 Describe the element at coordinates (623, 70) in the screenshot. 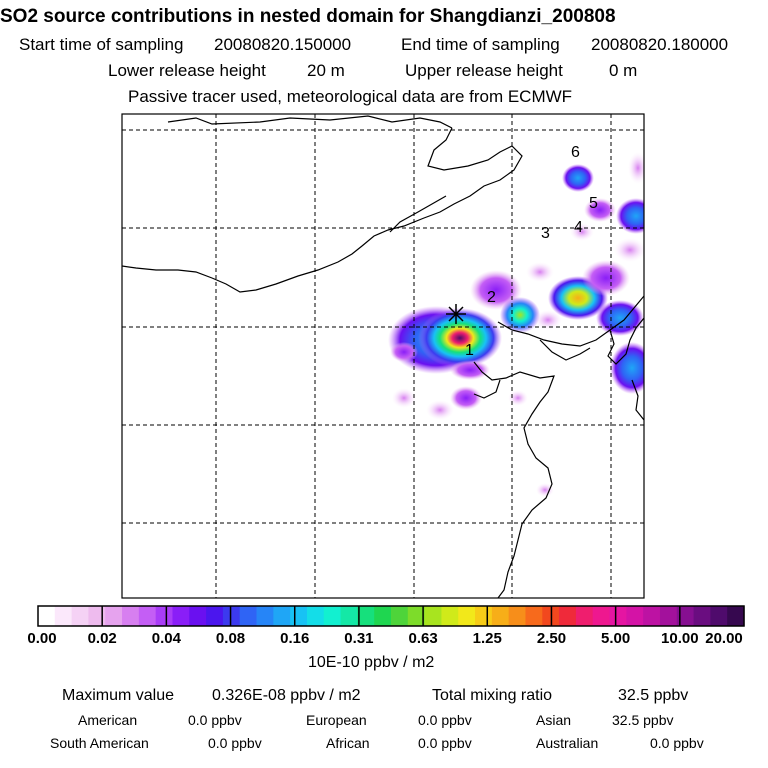

I see `upper-height-value: 0 m` at that location.